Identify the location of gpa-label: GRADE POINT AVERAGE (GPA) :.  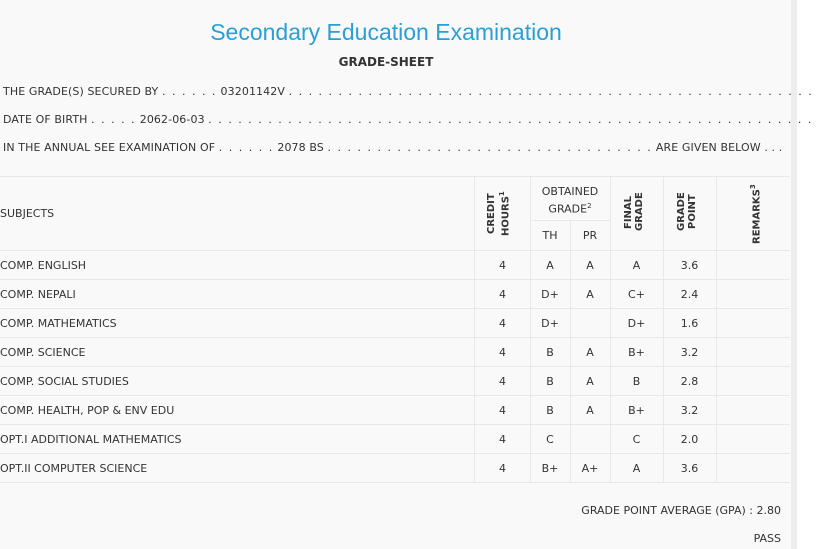
(667, 510).